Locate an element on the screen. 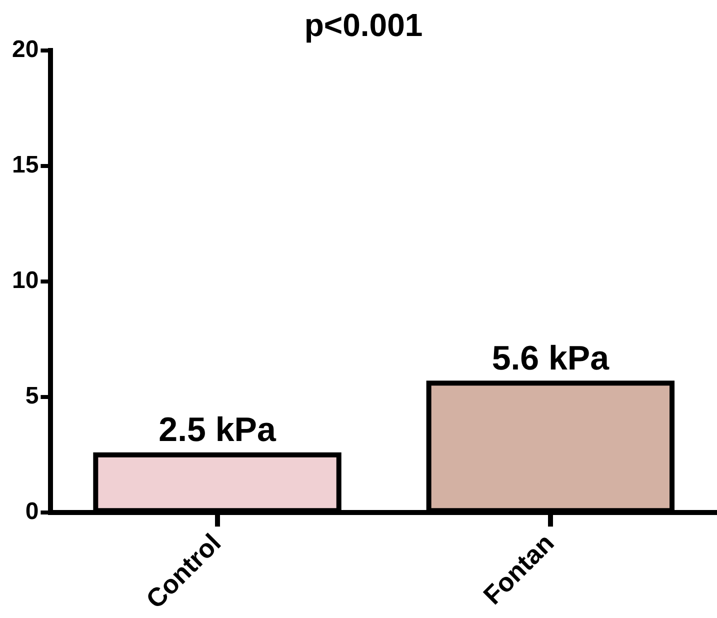 The width and height of the screenshot is (717, 618). data-label: 5.6 kPa is located at coordinates (551, 359).